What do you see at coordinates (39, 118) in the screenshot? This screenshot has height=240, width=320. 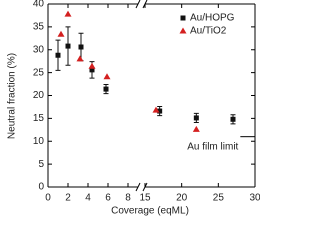 I see `y-tick-label: 15` at bounding box center [39, 118].